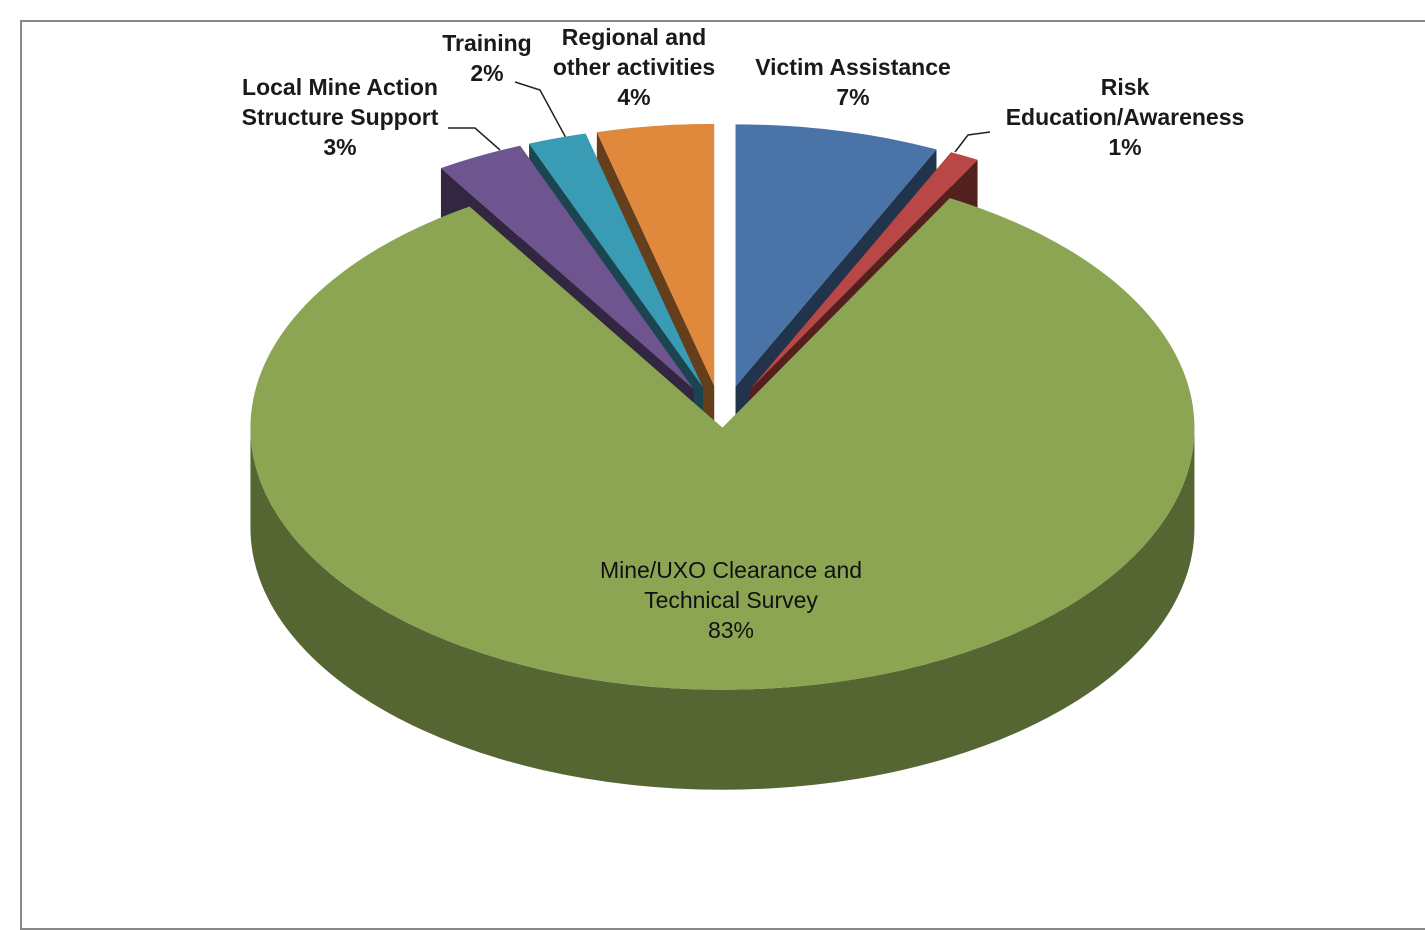 The image size is (1425, 930). Describe the element at coordinates (1125, 102) in the screenshot. I see `category-label: Risk Education/Awareness` at that location.